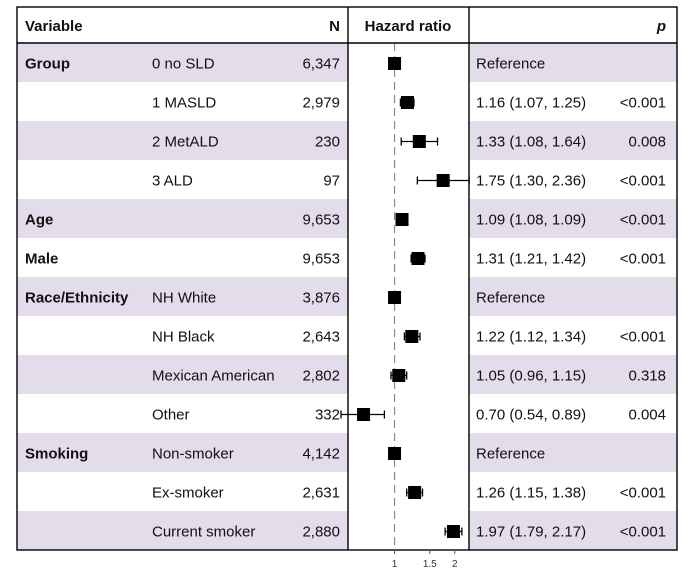 This screenshot has height=577, width=692. Describe the element at coordinates (531, 181) in the screenshot. I see `hr-ci-text: 1.75 (1.30, 2.36)` at that location.